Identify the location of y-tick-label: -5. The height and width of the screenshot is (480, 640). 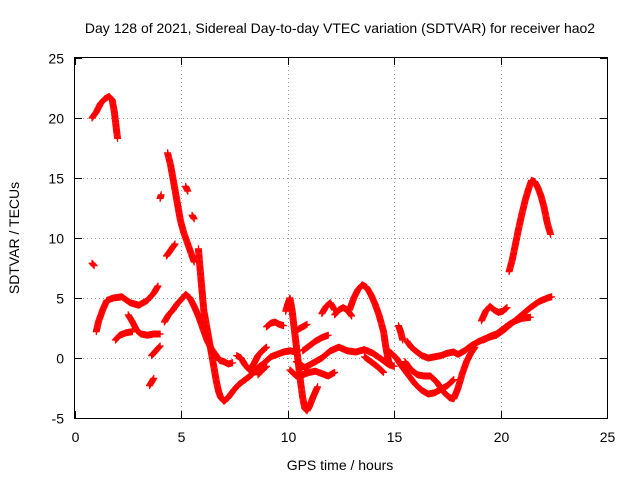
(58, 419).